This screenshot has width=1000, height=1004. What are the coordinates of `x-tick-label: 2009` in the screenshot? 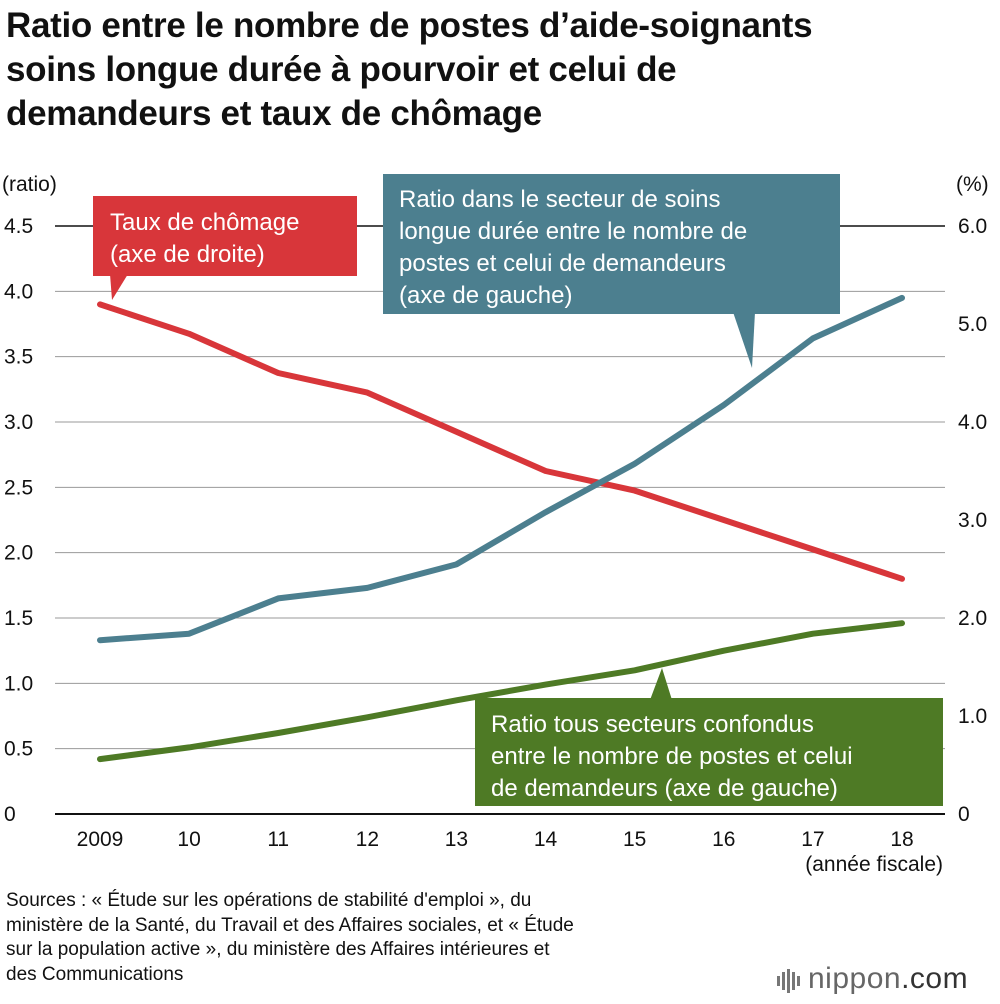 It's located at (100, 839).